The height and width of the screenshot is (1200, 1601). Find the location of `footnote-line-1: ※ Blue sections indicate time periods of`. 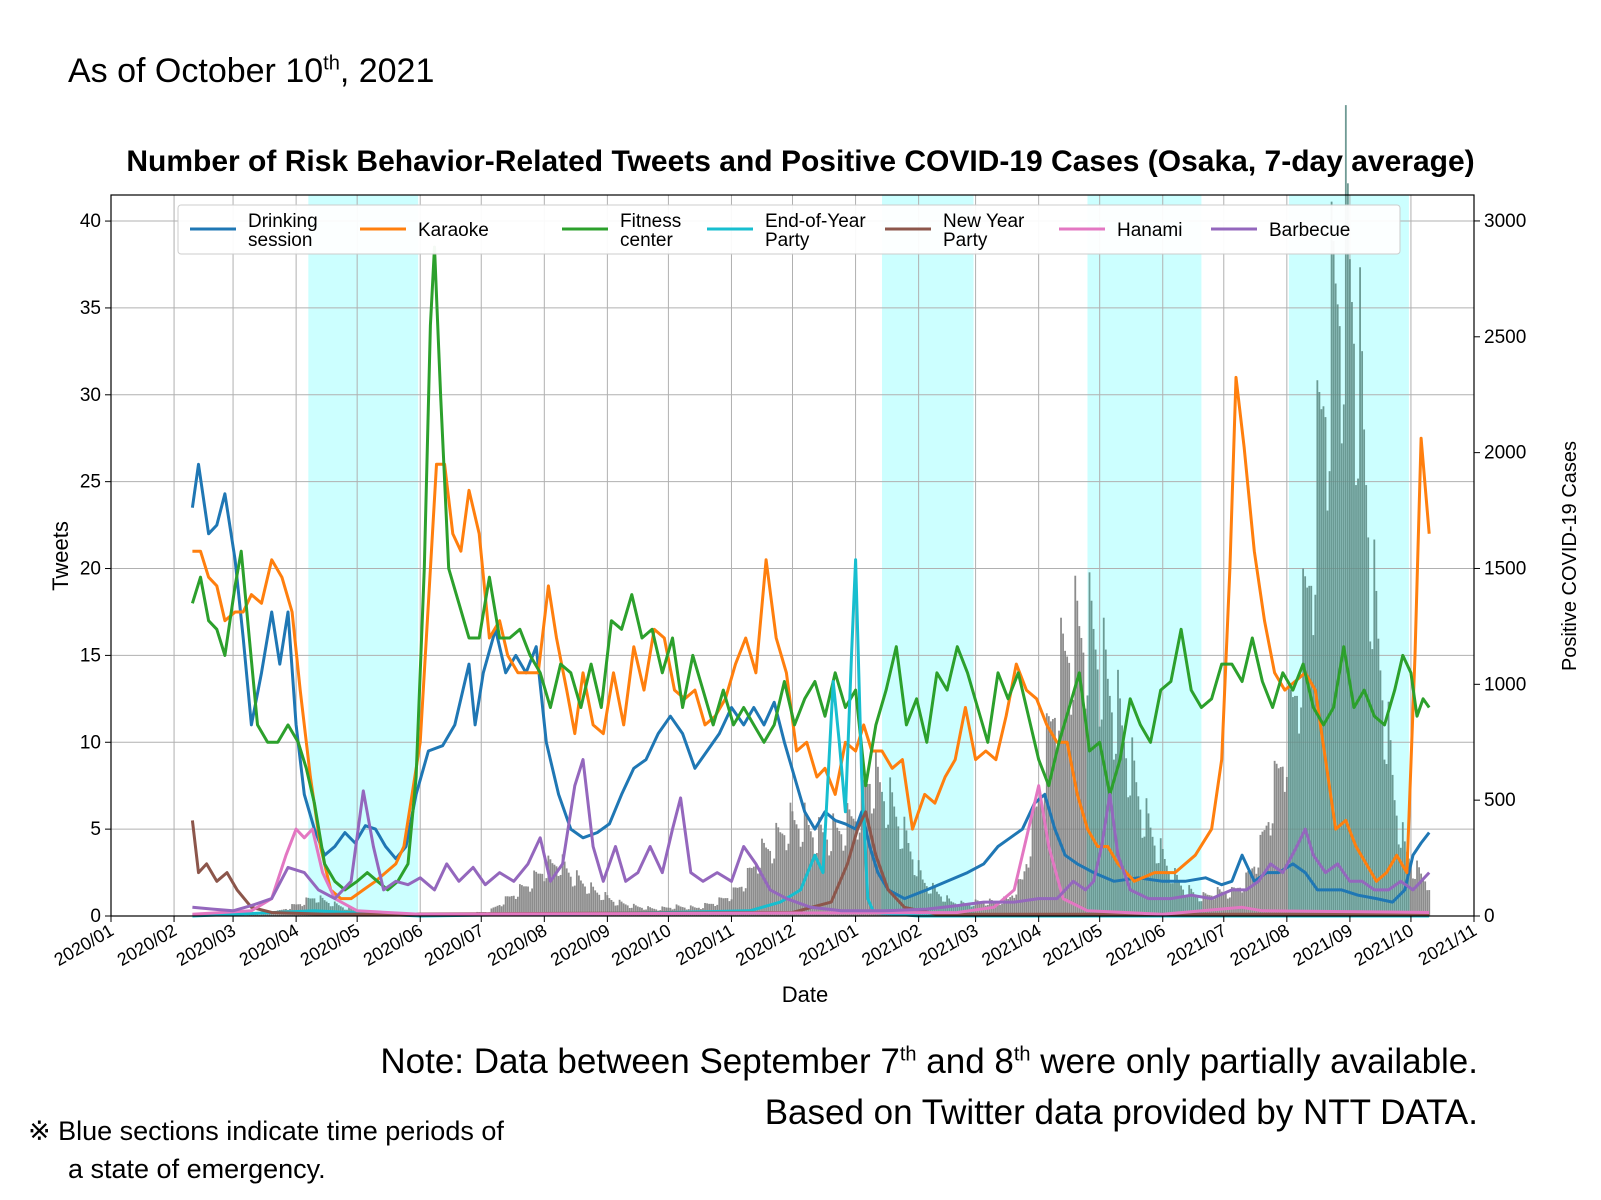

footnote-line-1: ※ Blue sections indicate time periods of is located at coordinates (266, 1131).